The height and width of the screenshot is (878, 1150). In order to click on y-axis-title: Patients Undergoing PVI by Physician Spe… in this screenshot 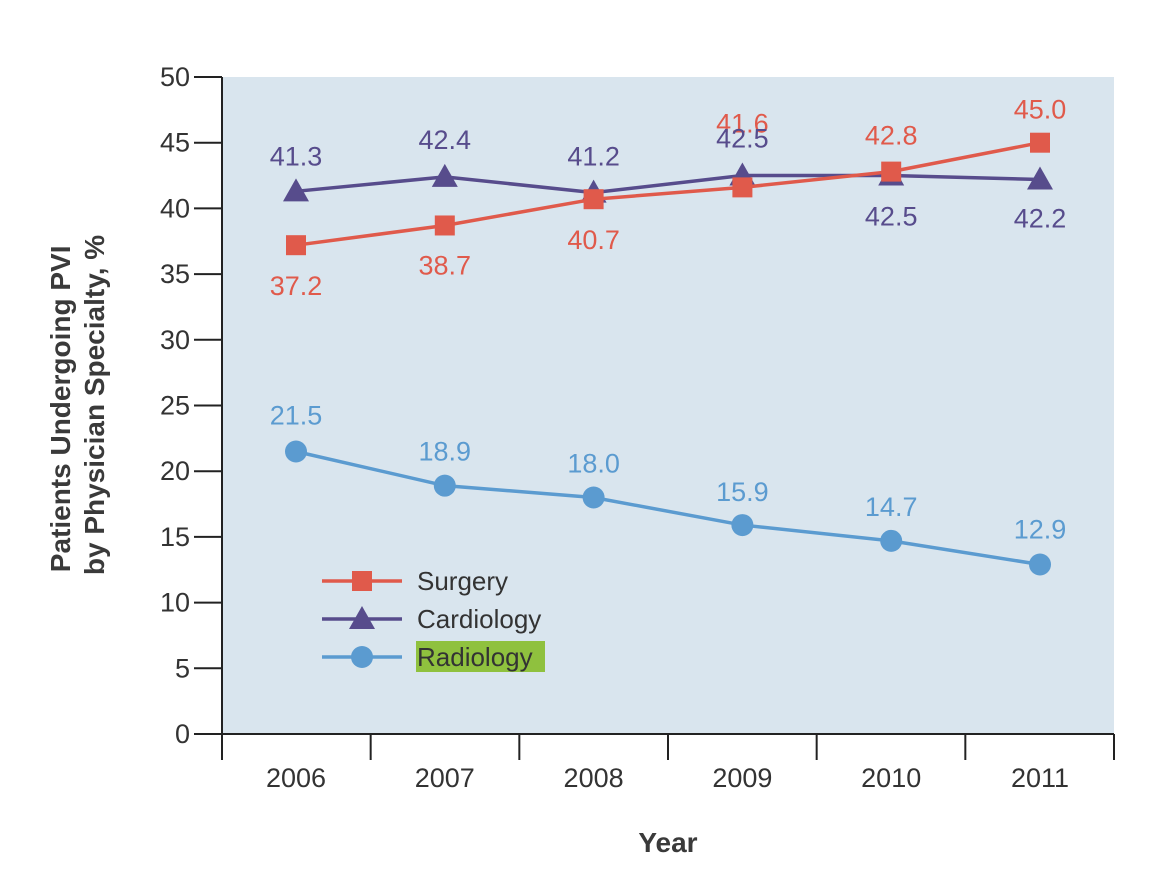, I will do `click(77, 405)`.